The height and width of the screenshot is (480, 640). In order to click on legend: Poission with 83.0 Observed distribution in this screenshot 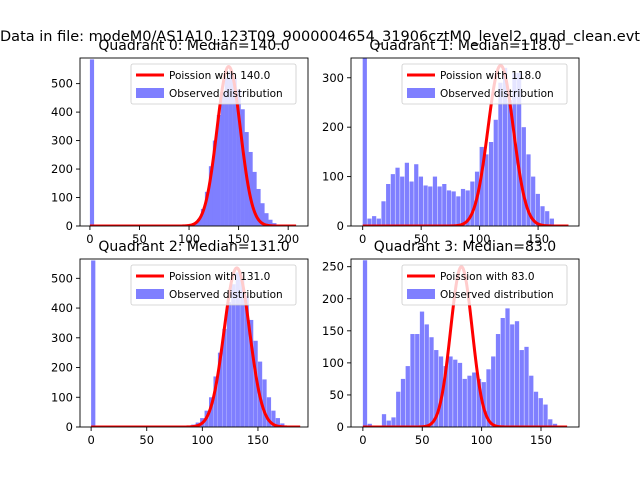, I will do `click(484, 285)`.